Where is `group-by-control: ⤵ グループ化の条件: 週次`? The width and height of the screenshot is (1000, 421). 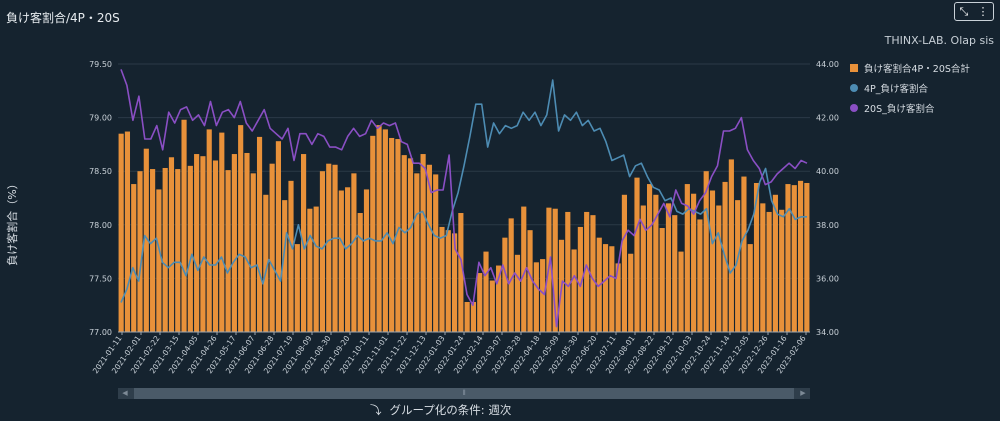 group-by-control: ⤵ グループ化の条件: 週次 is located at coordinates (440, 410).